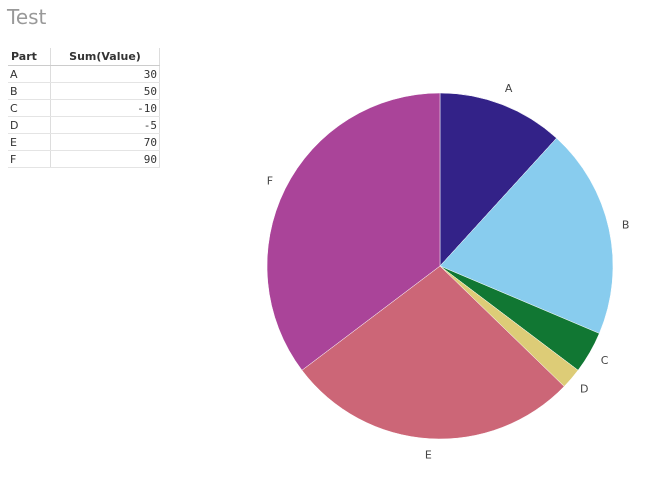 The width and height of the screenshot is (662, 481). I want to click on table-row: B 50, so click(84, 91).